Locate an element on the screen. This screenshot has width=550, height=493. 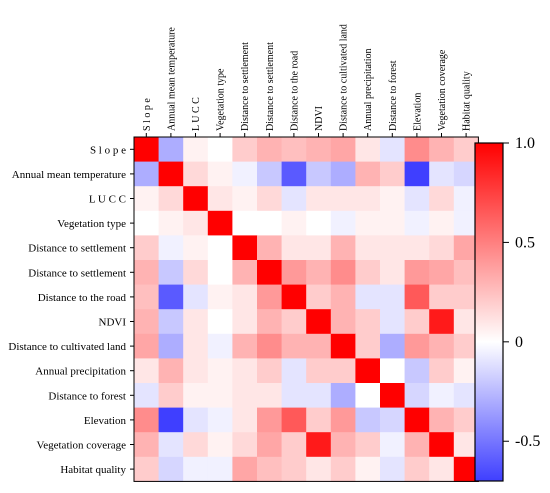
row-label: Vegetation coverage is located at coordinates (82, 446).